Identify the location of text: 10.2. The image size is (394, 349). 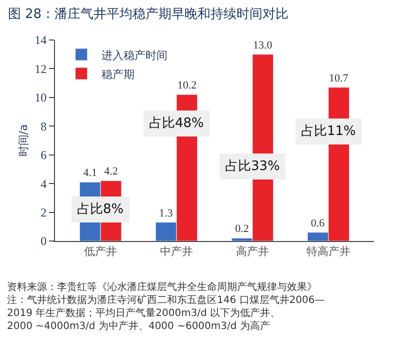
(187, 86).